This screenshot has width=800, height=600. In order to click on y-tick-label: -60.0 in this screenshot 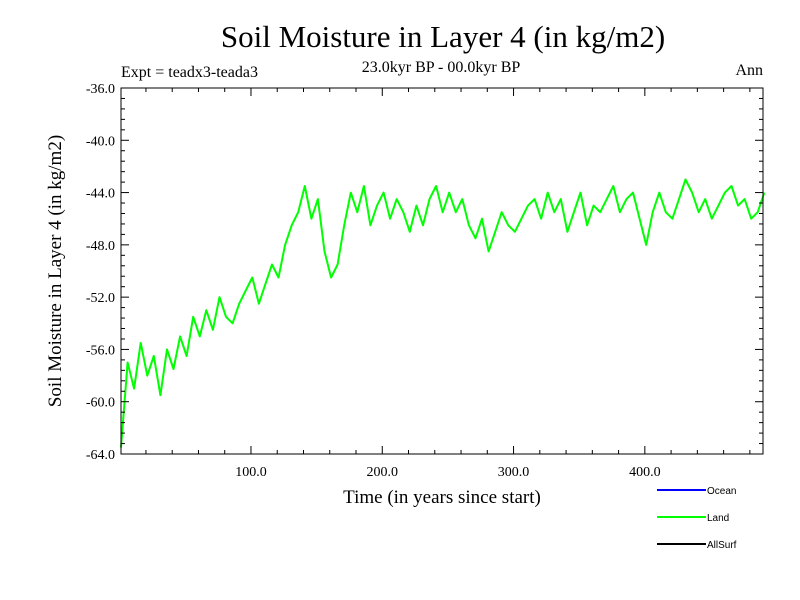, I will do `click(100, 403)`.